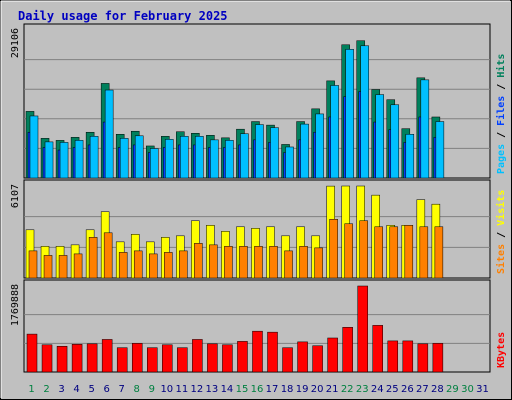 The width and height of the screenshot is (512, 400). I want to click on day-label-19: 19, so click(302, 389).